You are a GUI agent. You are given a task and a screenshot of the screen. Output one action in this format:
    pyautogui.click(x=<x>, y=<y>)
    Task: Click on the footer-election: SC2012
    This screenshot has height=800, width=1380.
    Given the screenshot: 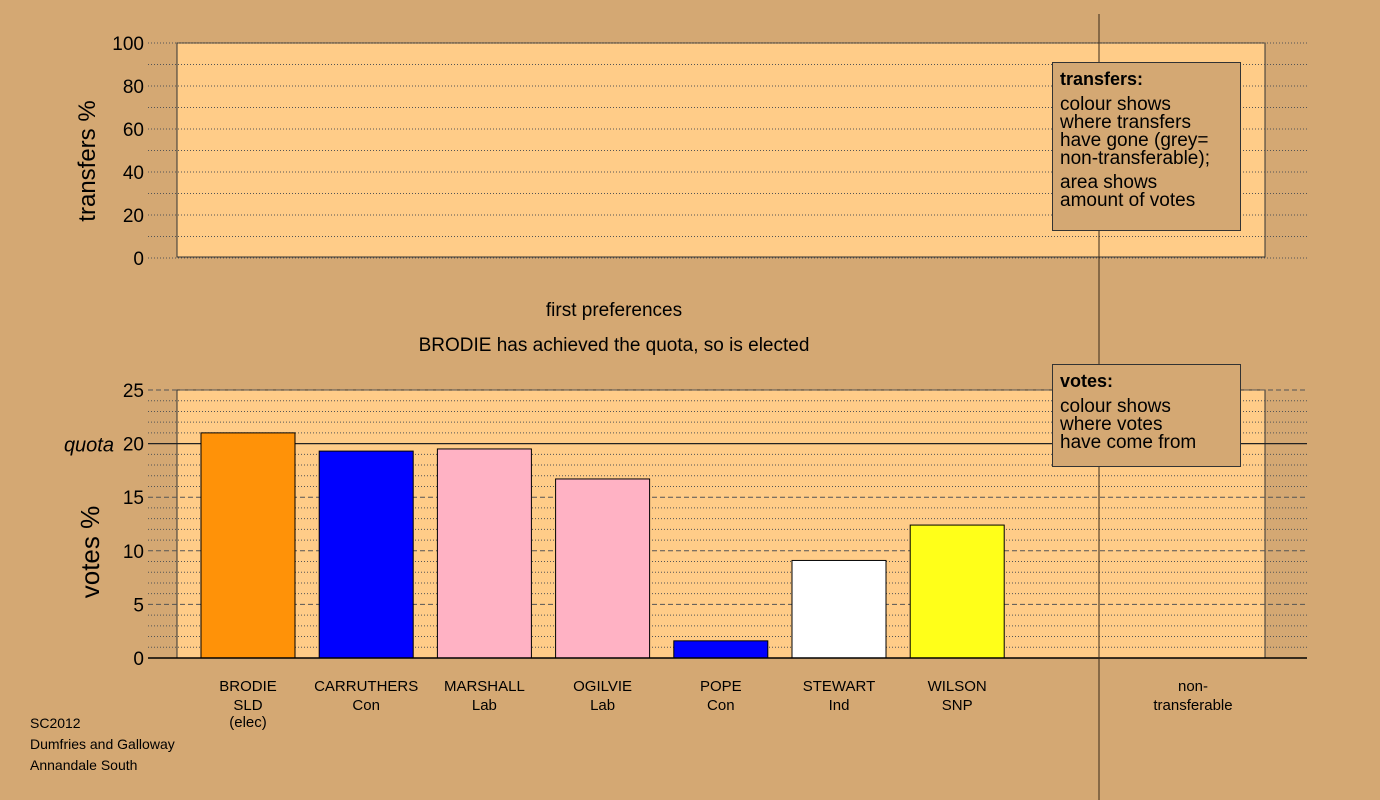 What is the action you would take?
    pyautogui.click(x=55, y=723)
    